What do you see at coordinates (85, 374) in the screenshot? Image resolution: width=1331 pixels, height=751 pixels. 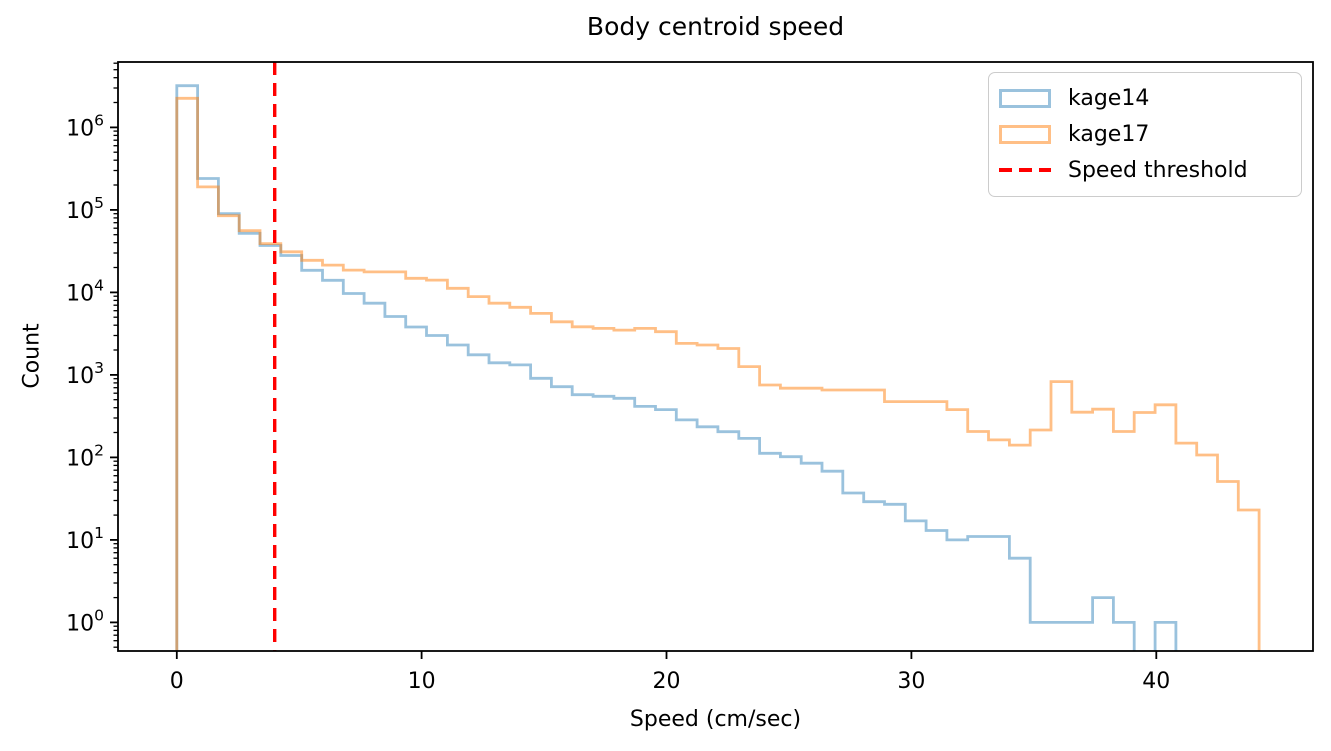 I see `y-tick-label: 10³` at bounding box center [85, 374].